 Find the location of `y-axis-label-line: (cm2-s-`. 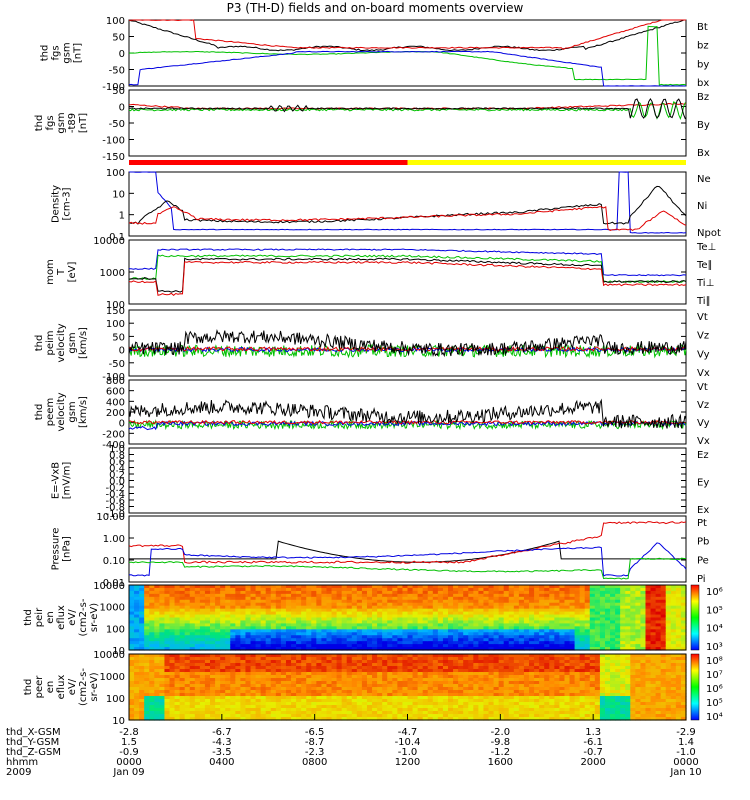

y-axis-label-line: (cm2-s- is located at coordinates (83, 617).